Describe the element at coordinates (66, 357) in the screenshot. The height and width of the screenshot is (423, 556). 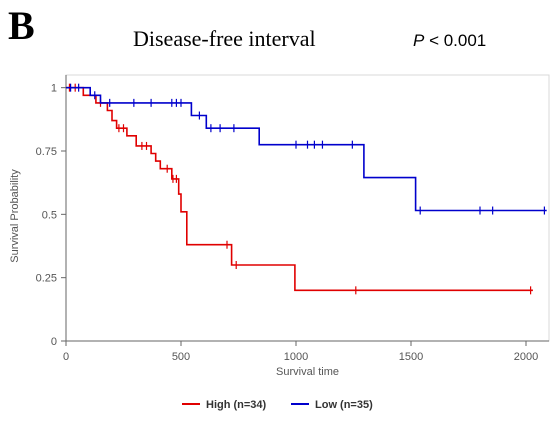
I see `x-tick-label: 0` at that location.